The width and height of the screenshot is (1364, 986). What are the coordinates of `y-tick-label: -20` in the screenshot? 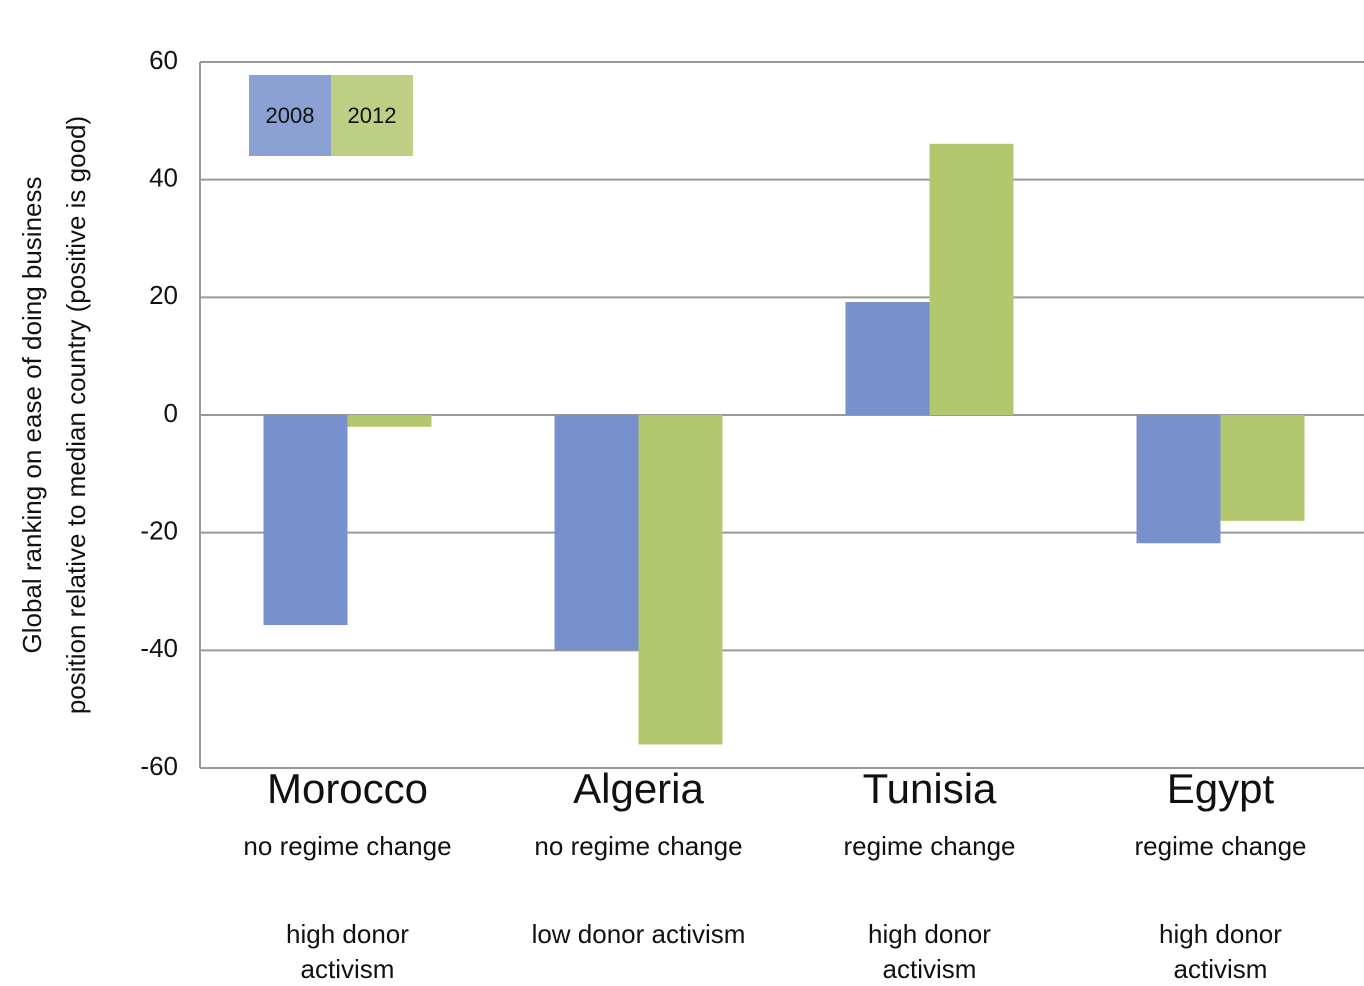 It's located at (159, 531).